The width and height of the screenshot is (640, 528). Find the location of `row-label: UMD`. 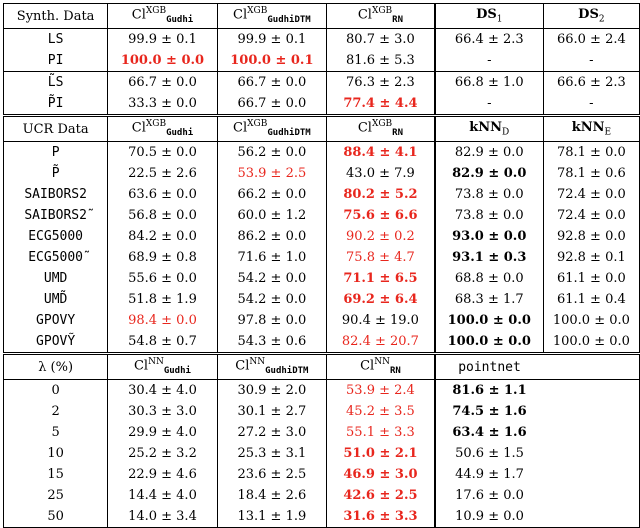

row-label: UMD is located at coordinates (55, 278).